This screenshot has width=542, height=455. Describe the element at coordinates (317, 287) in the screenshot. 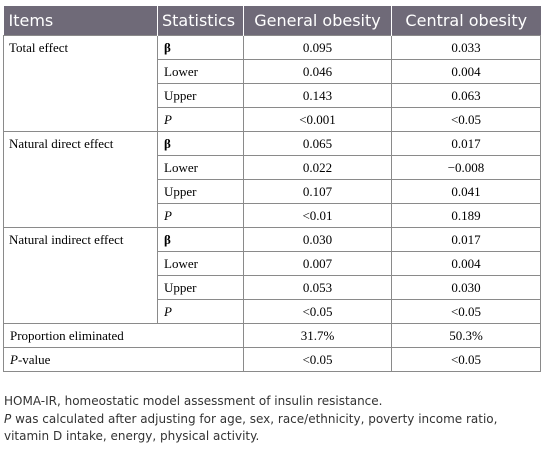

I see `general-obesity-value: 0.053` at that location.